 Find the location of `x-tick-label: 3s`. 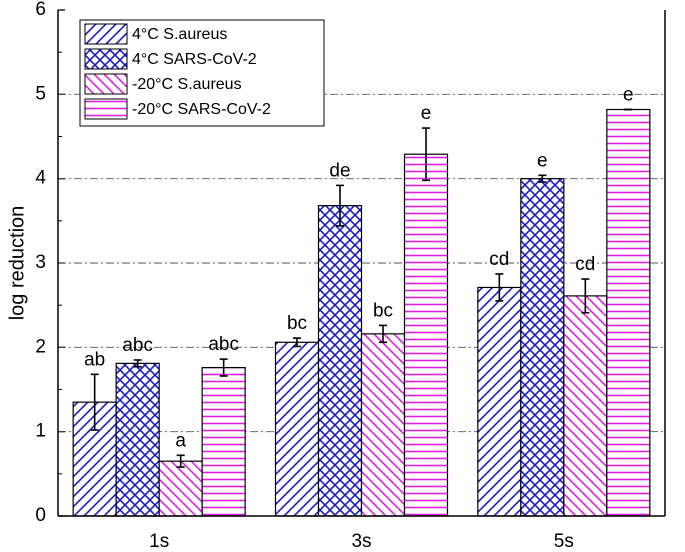

x-tick-label: 3s is located at coordinates (361, 541).